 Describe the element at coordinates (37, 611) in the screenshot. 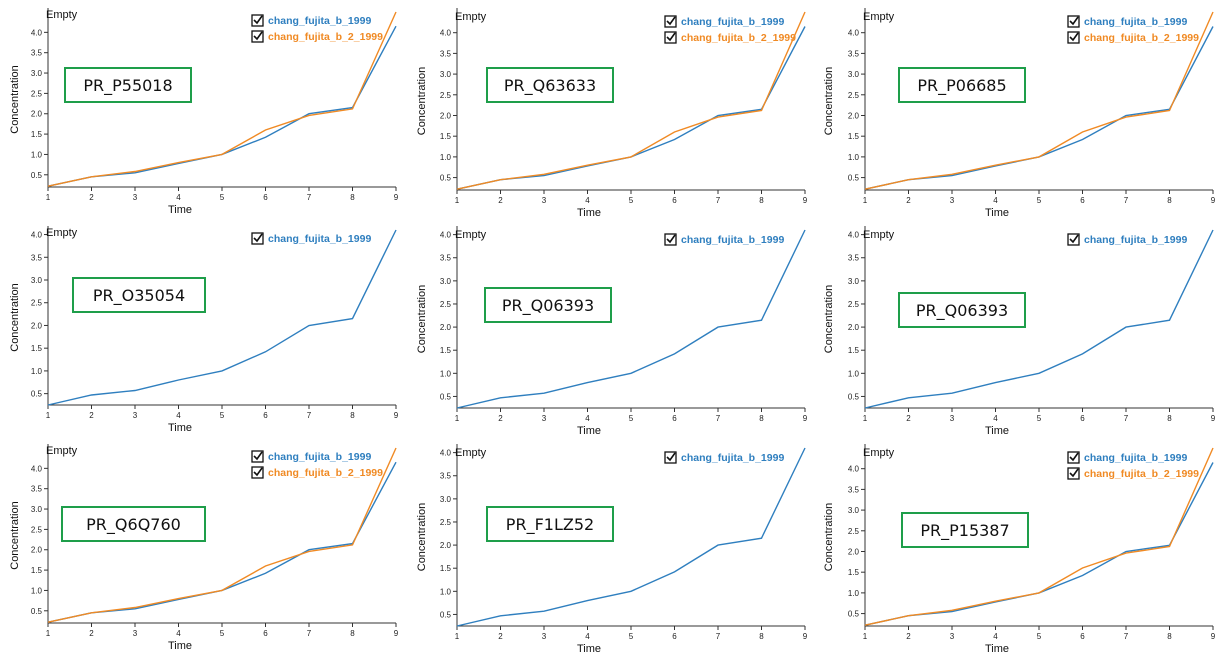

I see `y-tick-label: 0.5` at that location.